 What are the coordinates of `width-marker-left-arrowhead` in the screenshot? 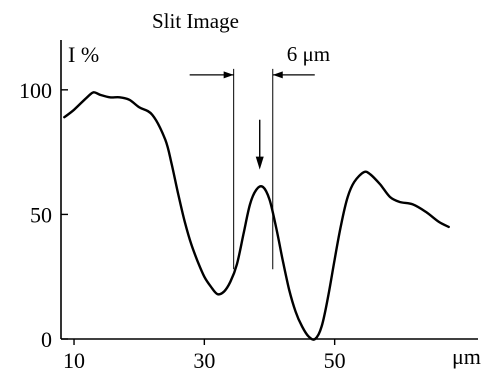 It's located at (228, 75).